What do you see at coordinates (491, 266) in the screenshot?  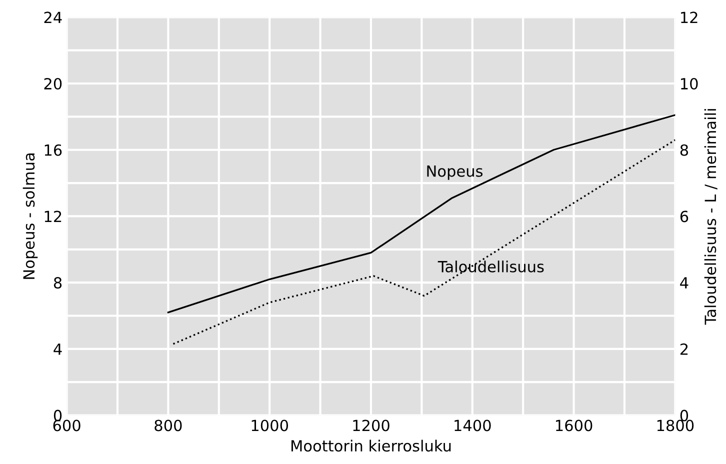 I see `series-label: Taloudellisuus` at bounding box center [491, 266].